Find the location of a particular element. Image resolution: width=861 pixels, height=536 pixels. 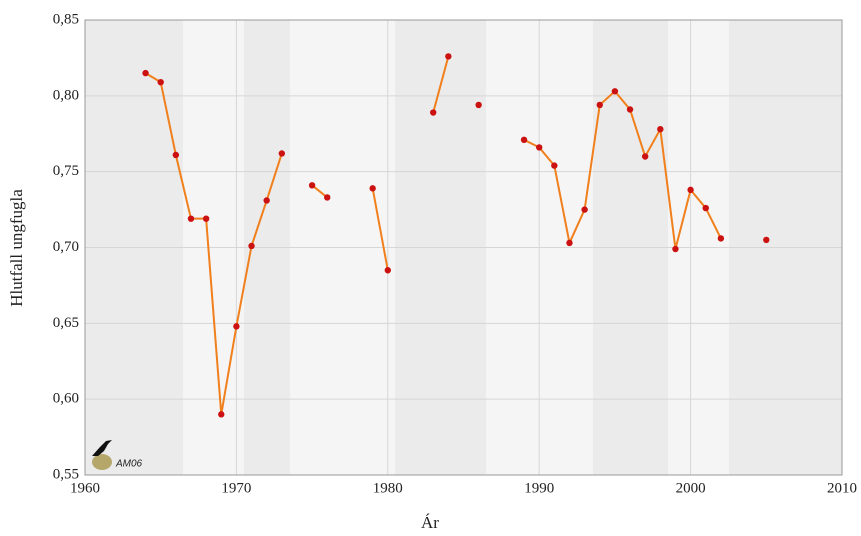

y-tick-label: 0,85 is located at coordinates (66, 19).